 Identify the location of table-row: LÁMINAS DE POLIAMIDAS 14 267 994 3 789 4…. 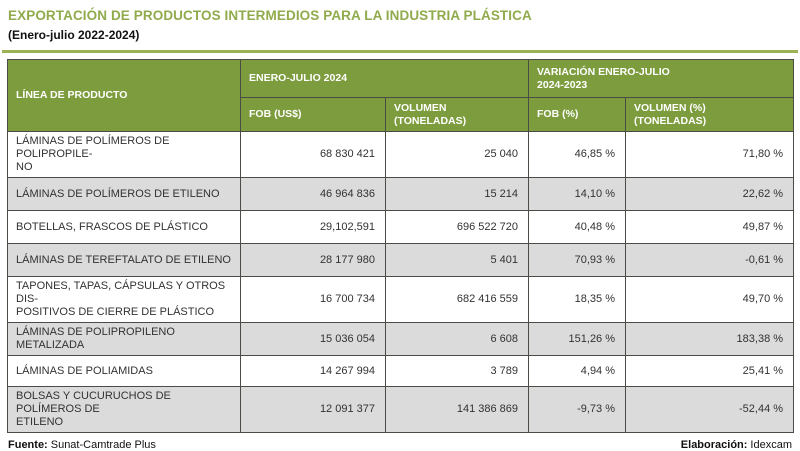
(401, 371).